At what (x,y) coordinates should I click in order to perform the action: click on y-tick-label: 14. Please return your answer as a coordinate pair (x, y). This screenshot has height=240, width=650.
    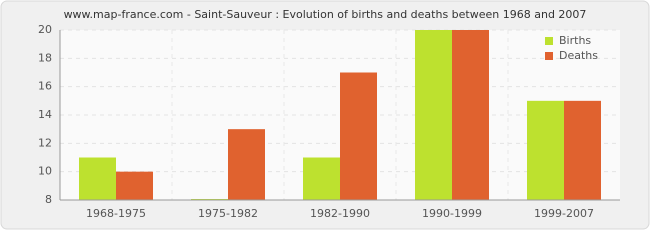
    Looking at the image, I should click on (45, 114).